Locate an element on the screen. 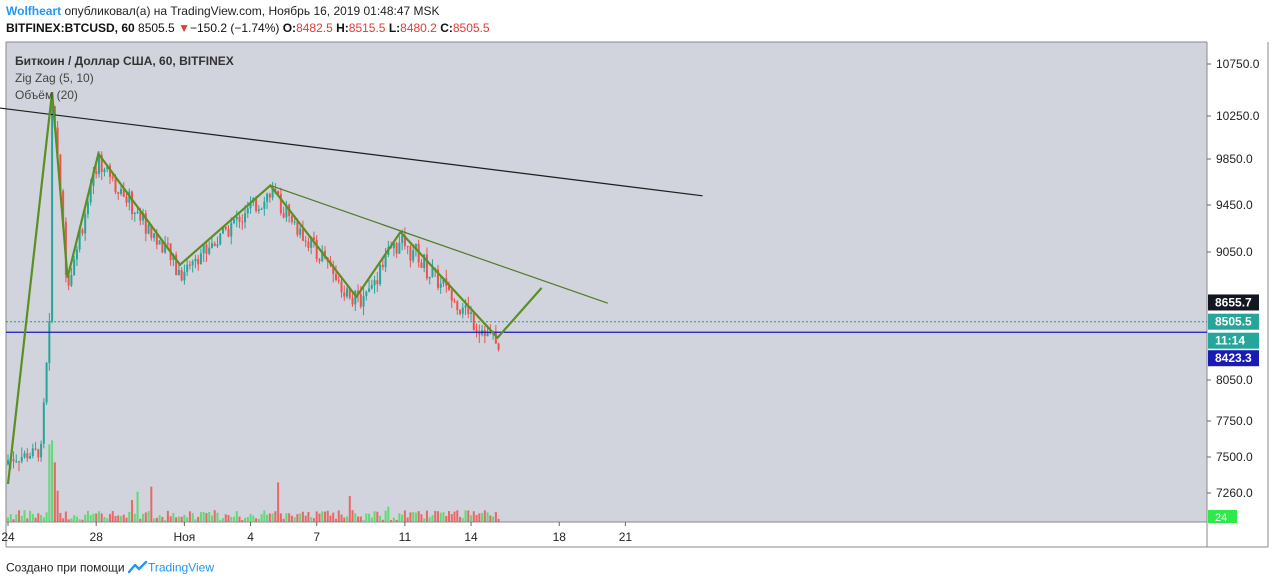 The height and width of the screenshot is (586, 1274). series-title: Биткоин / Доллар США, 60, BITFINEX is located at coordinates (124, 61).